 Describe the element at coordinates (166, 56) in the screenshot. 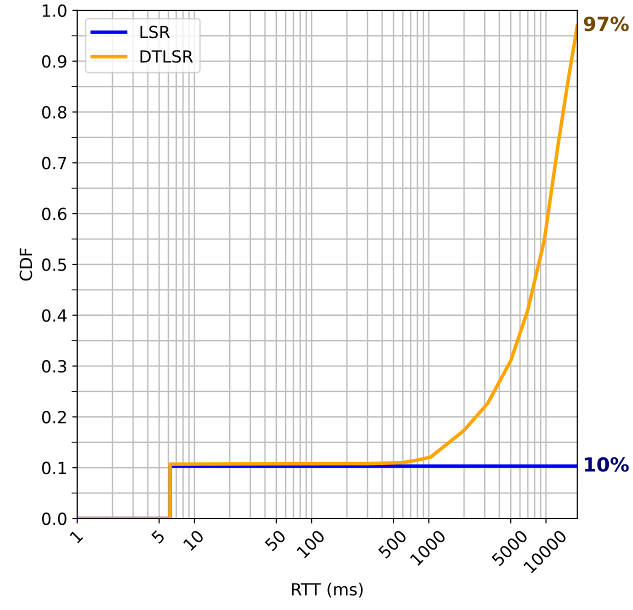

I see `legend-label: DTLSR` at that location.